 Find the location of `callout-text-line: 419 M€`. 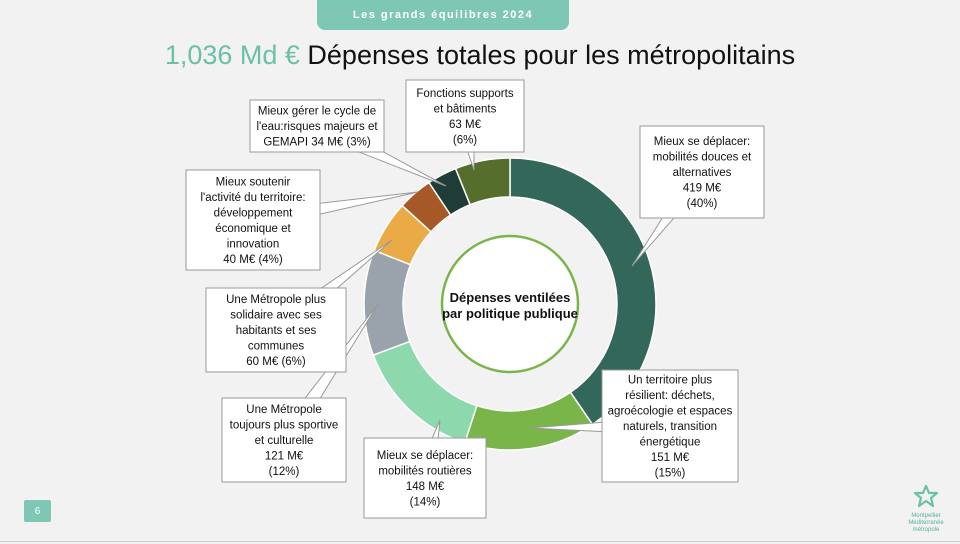

callout-text-line: 419 M€ is located at coordinates (702, 189).